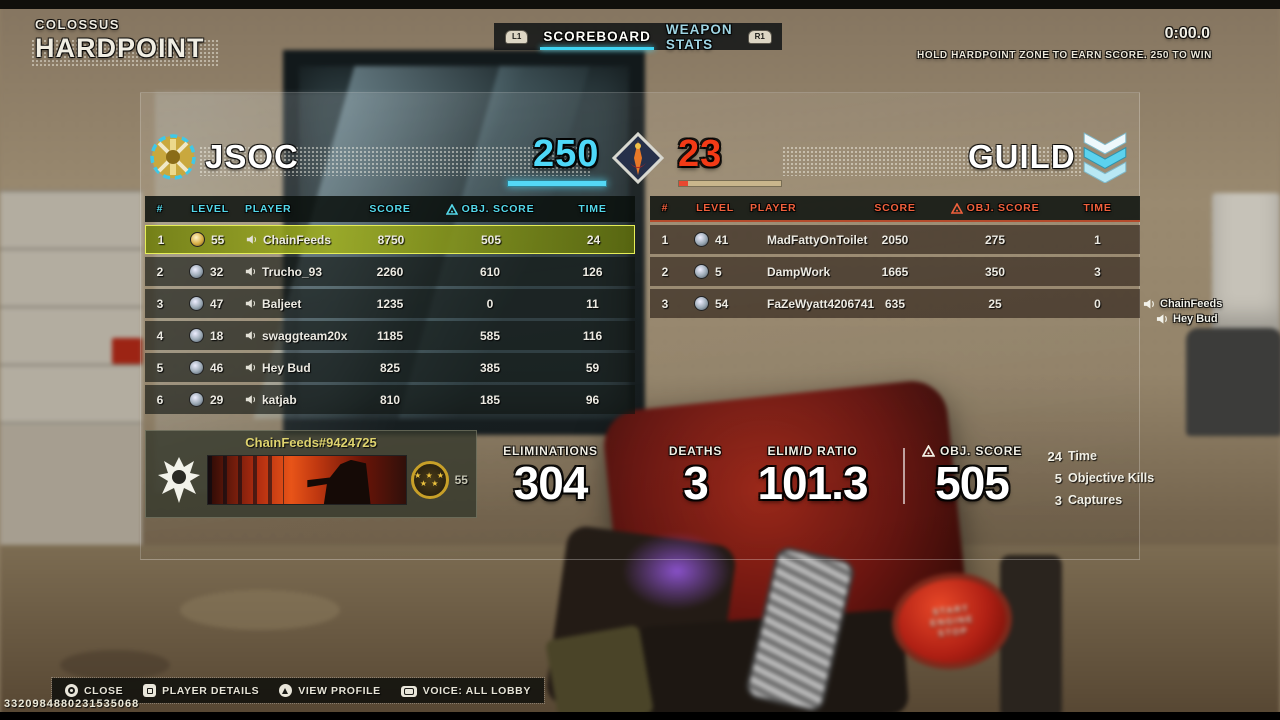 The image size is (1280, 720). Describe the element at coordinates (812, 451) in the screenshot. I see `stat-label: ELIM/D RATIO` at that location.